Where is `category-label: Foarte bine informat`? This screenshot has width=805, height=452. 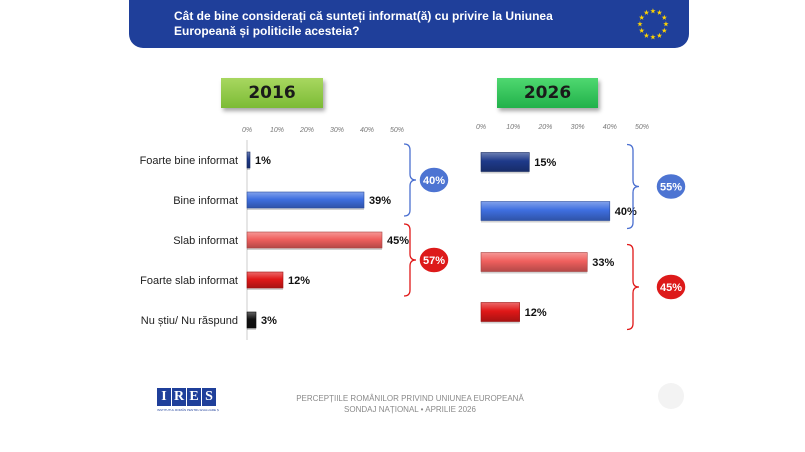
category-label: Foarte bine informat is located at coordinates (189, 161).